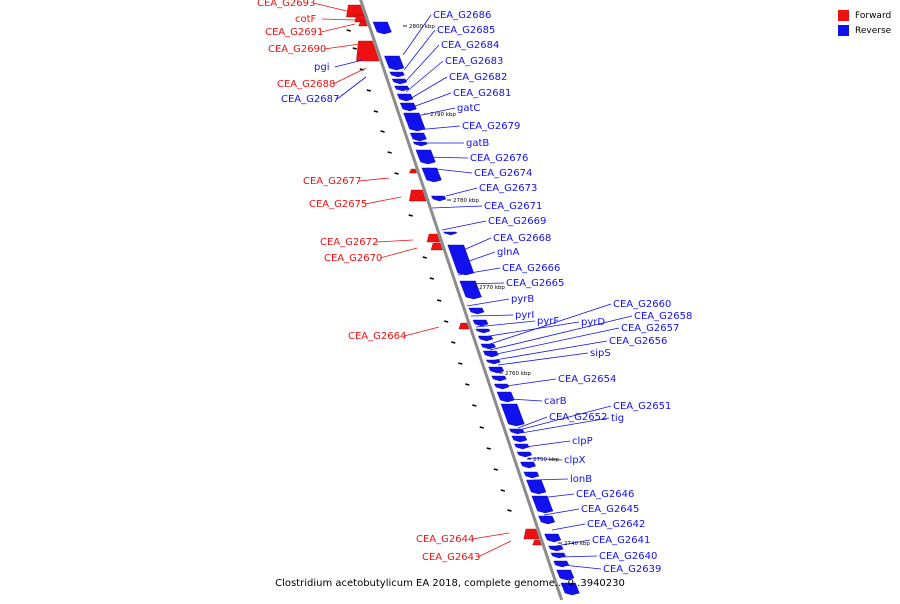 The width and height of the screenshot is (900, 604). What do you see at coordinates (518, 374) in the screenshot?
I see `tick-label: 2760 kbp` at bounding box center [518, 374].